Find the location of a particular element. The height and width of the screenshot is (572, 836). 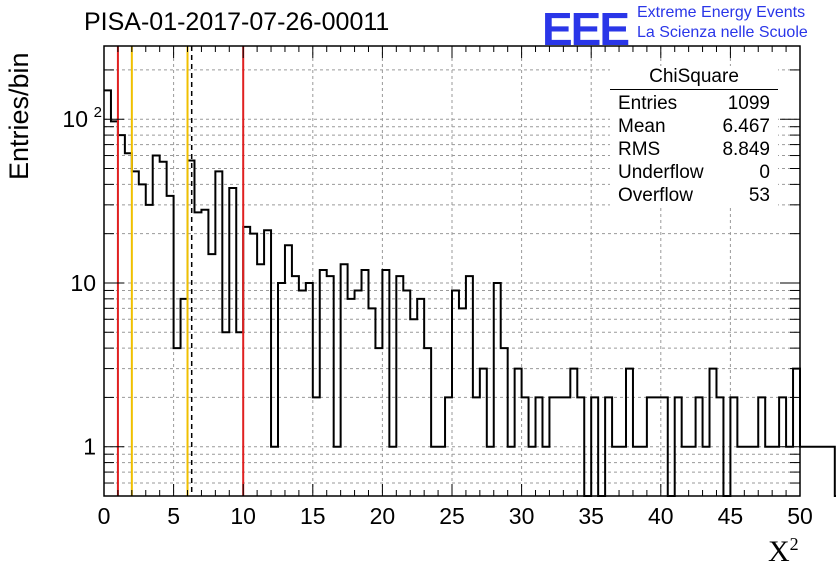

stats-label: Overflow is located at coordinates (655, 195).